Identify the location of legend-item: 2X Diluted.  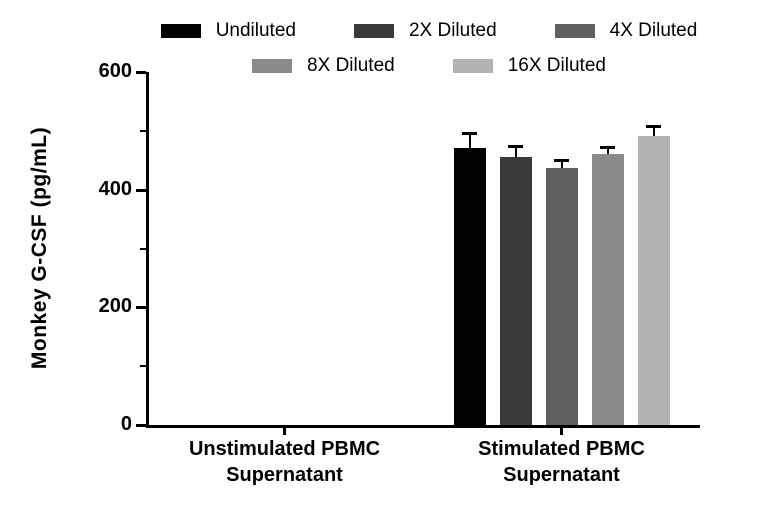
(425, 31).